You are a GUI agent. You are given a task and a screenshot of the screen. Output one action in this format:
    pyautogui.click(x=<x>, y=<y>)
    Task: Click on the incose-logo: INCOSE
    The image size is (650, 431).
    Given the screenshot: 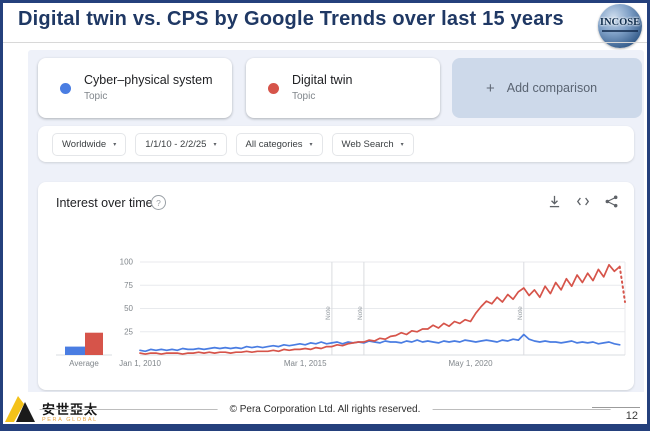 What is the action you would take?
    pyautogui.click(x=620, y=26)
    